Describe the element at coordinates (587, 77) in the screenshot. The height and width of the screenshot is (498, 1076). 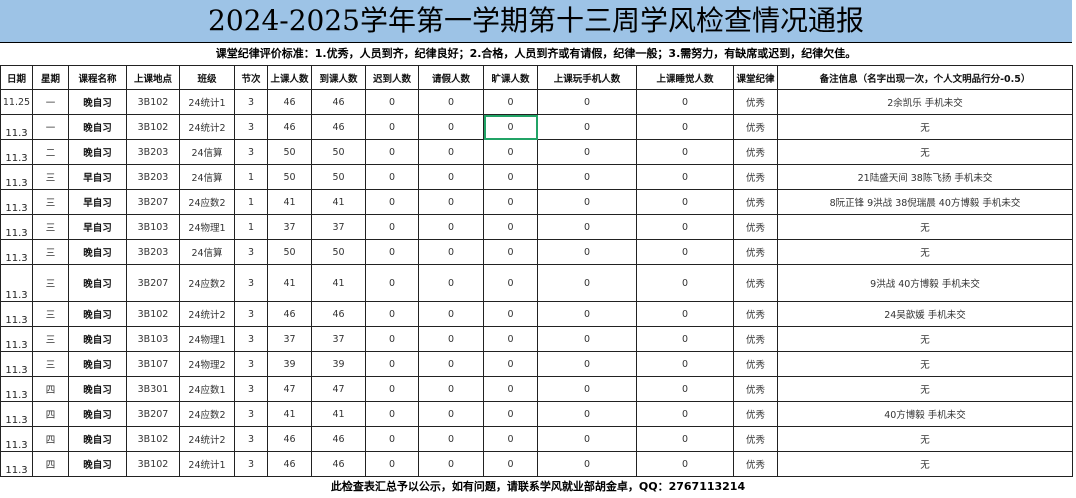
I see `header-phone: 上课玩手机人数` at that location.